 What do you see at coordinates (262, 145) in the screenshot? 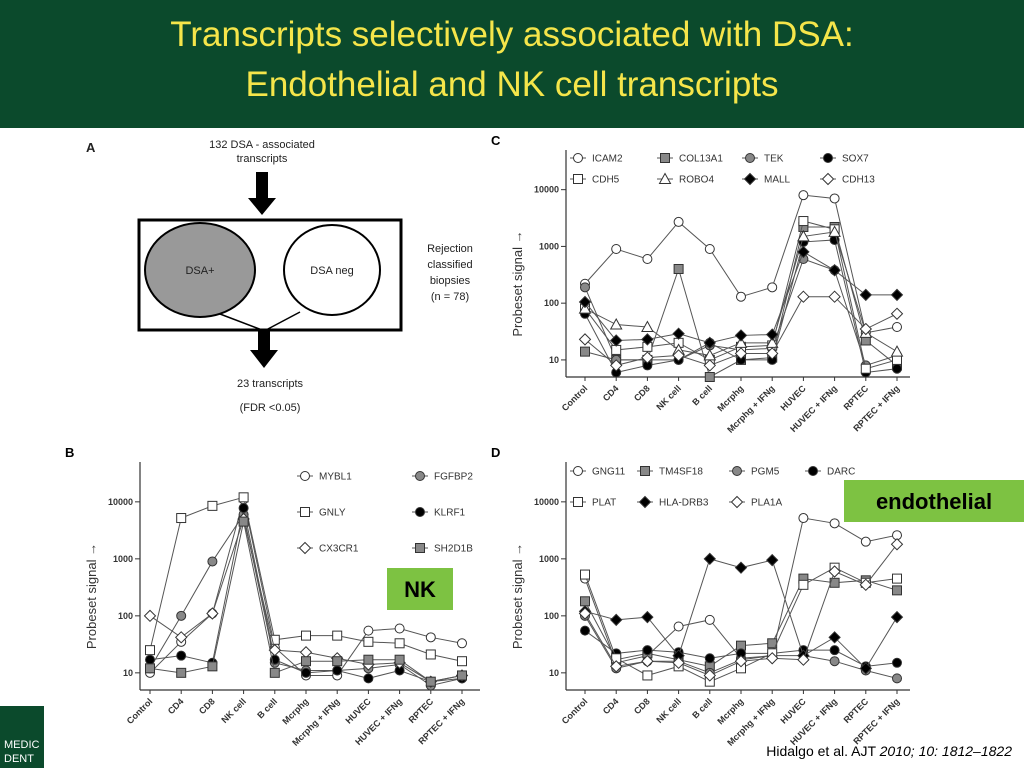
I see `diagram-text: 132 DSA - associated` at bounding box center [262, 145].